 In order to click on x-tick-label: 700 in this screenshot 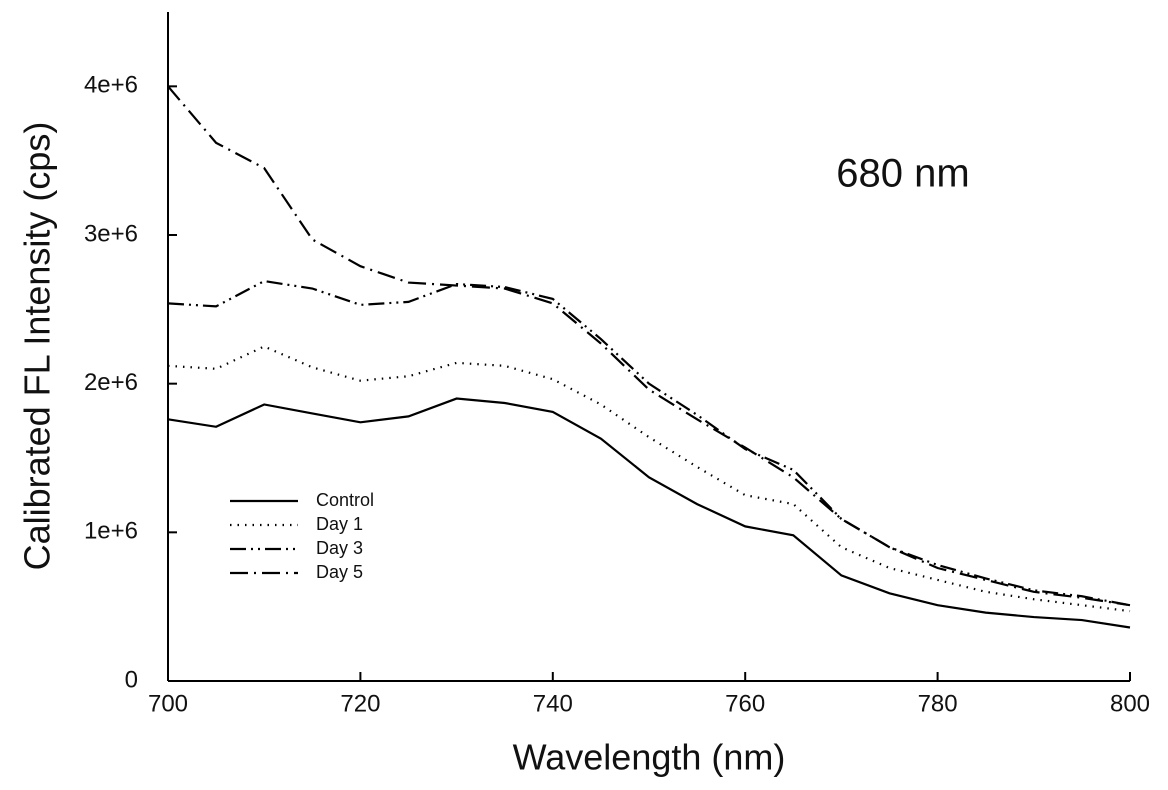, I will do `click(168, 703)`.